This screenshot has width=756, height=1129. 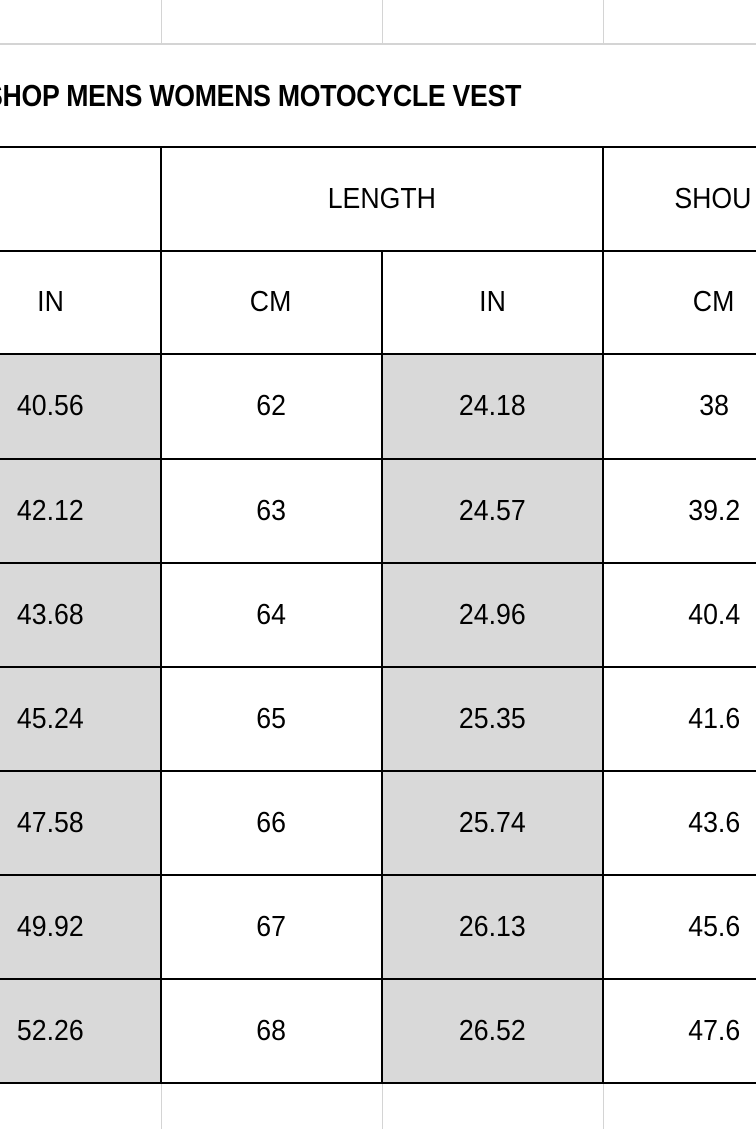 I want to click on table-cell-text: 43.6, so click(x=714, y=822).